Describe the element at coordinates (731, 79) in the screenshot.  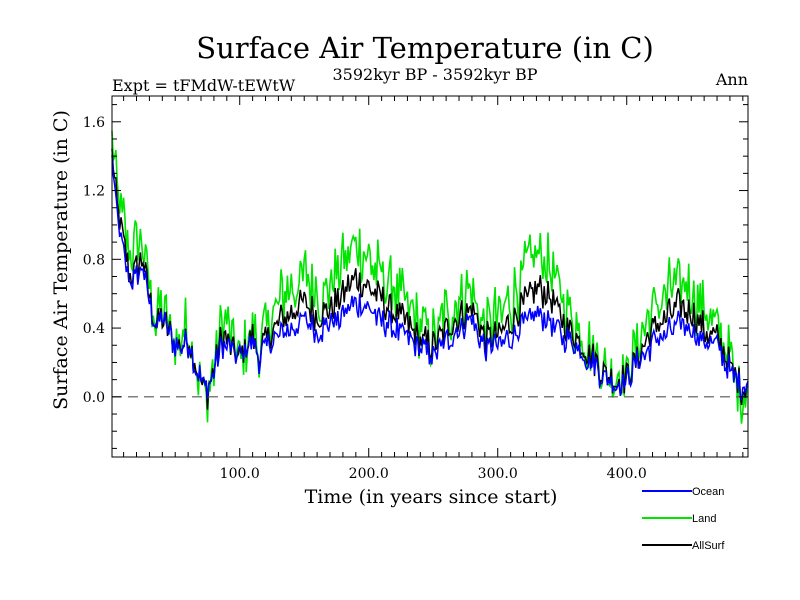
I see `chart-subtitle-right: Ann` at that location.